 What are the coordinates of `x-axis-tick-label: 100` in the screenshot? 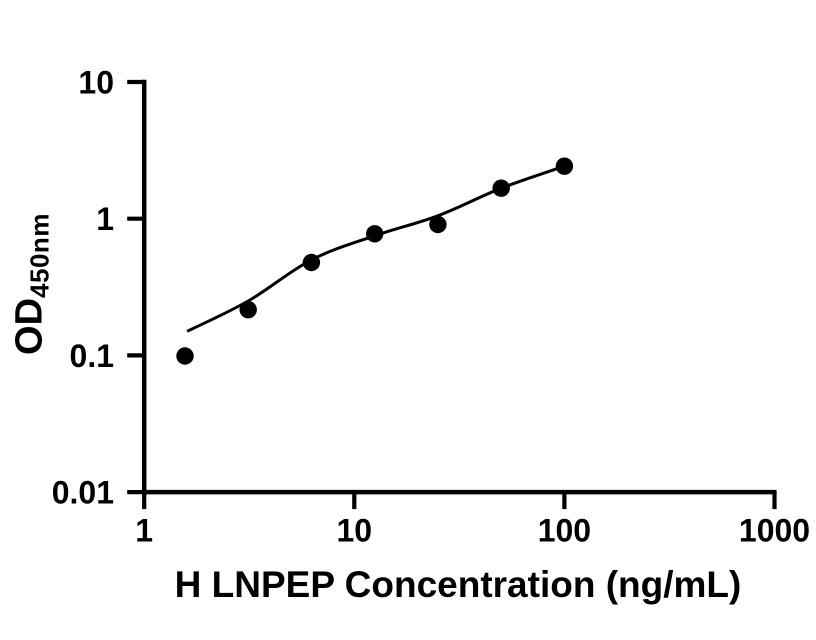 It's located at (564, 531).